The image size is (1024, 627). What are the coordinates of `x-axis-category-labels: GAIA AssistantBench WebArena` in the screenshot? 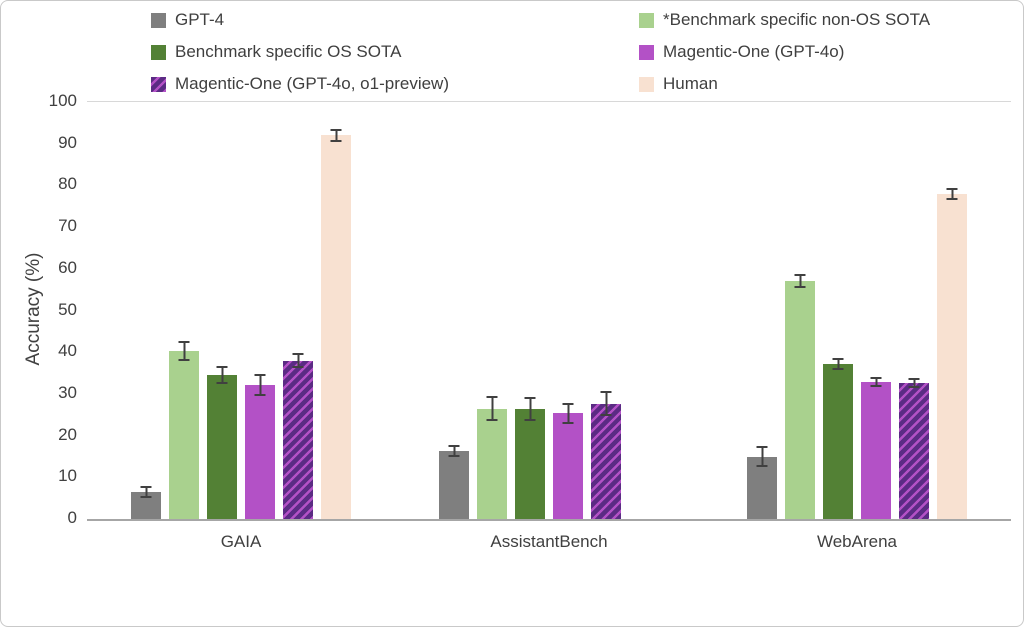 It's located at (549, 542).